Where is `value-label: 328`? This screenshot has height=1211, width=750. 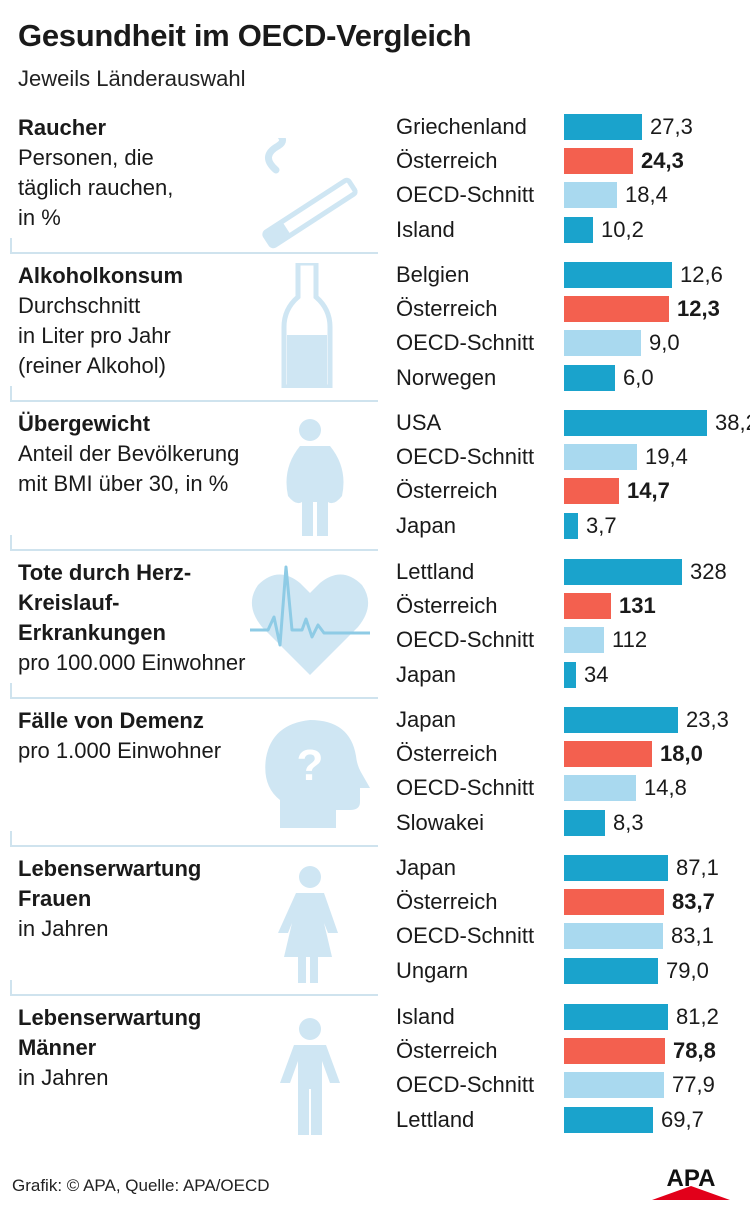 value-label: 328 is located at coordinates (708, 571).